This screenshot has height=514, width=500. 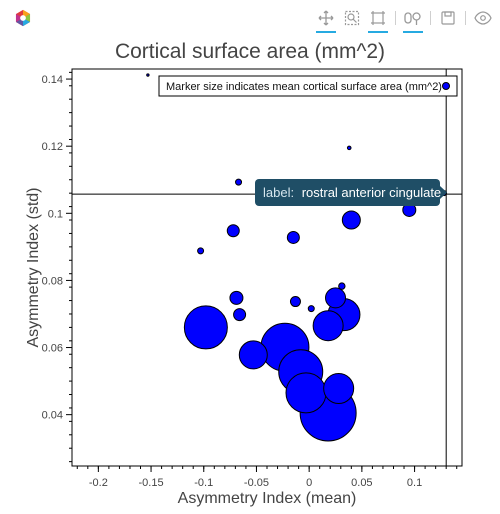 What do you see at coordinates (151, 483) in the screenshot?
I see `x-tick-label: -0.15` at bounding box center [151, 483].